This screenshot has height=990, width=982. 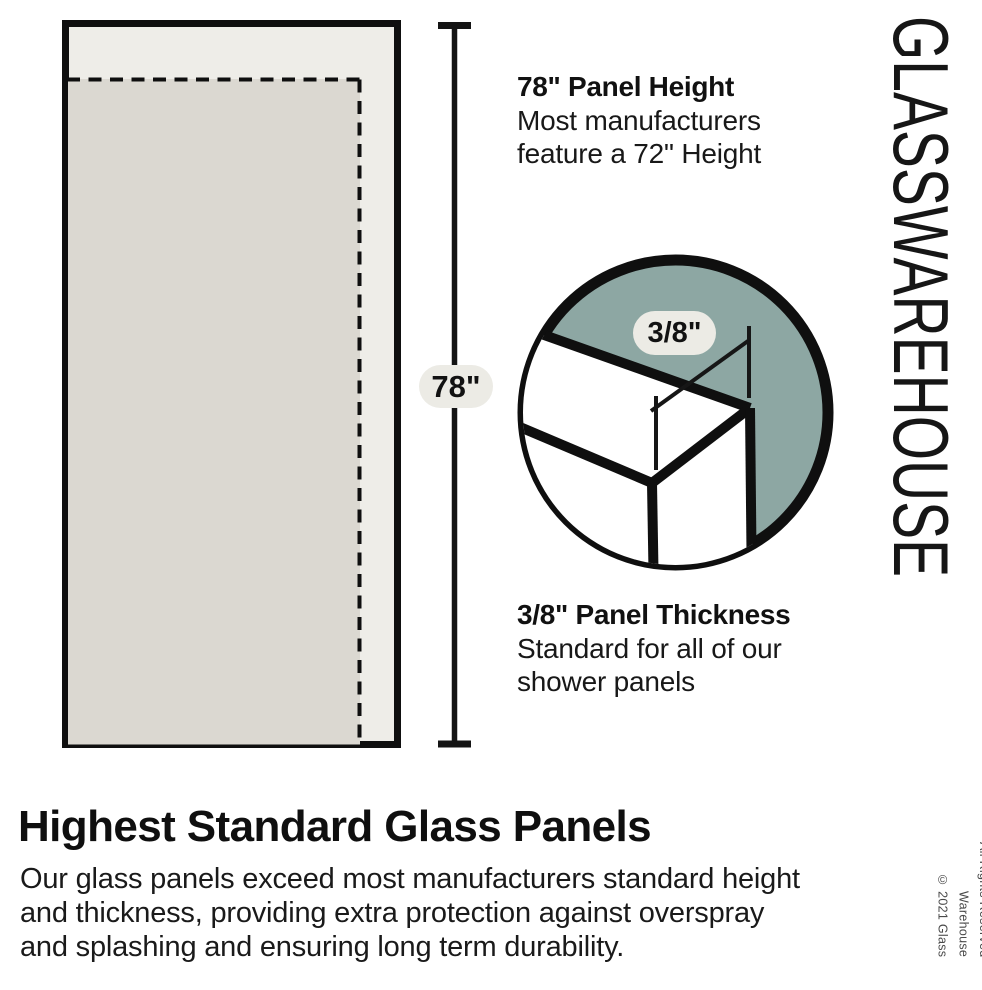 What do you see at coordinates (653, 523) in the screenshot?
I see `edge-corner-front-vertical` at bounding box center [653, 523].